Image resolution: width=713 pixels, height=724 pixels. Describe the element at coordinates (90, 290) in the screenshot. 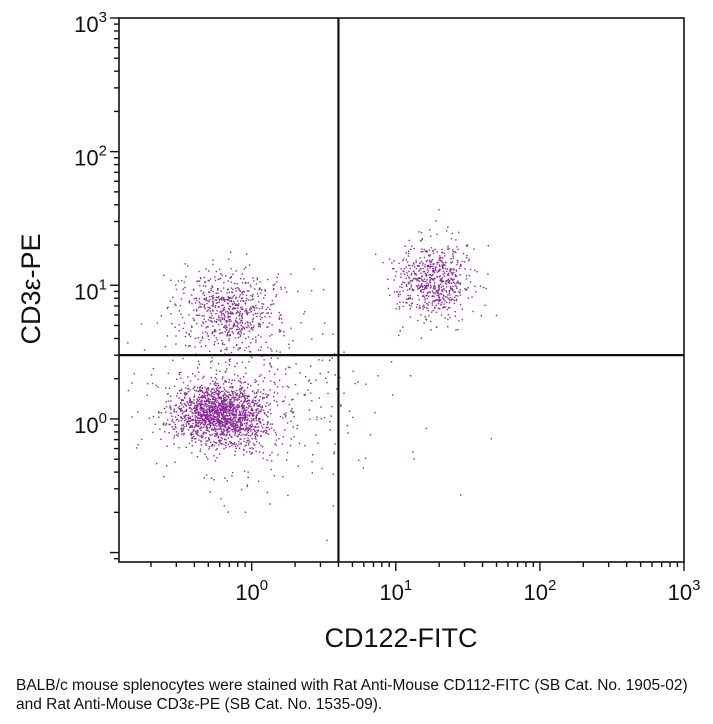

I see `y-tick-label: 10¹` at that location.